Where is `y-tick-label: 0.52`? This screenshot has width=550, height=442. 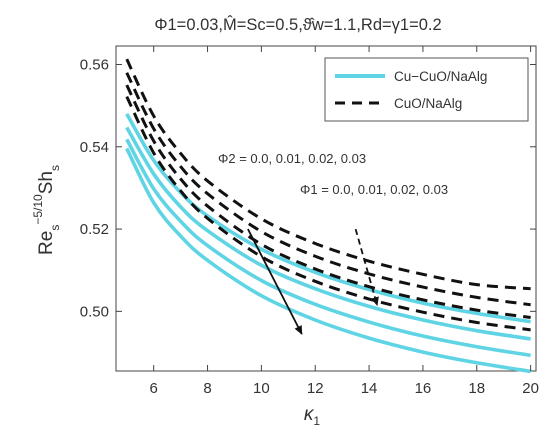
y-tick-label: 0.52 is located at coordinates (94, 229).